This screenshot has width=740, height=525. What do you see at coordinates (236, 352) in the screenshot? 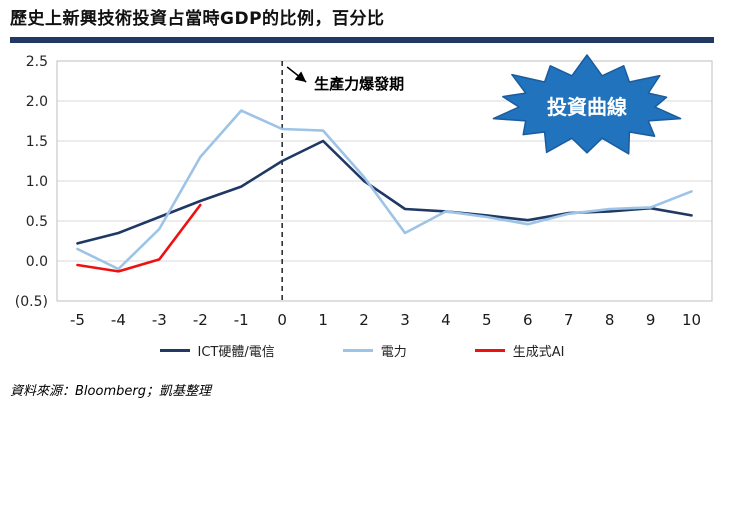
I see `legend-label: ICT硬體/電信` at bounding box center [236, 352].